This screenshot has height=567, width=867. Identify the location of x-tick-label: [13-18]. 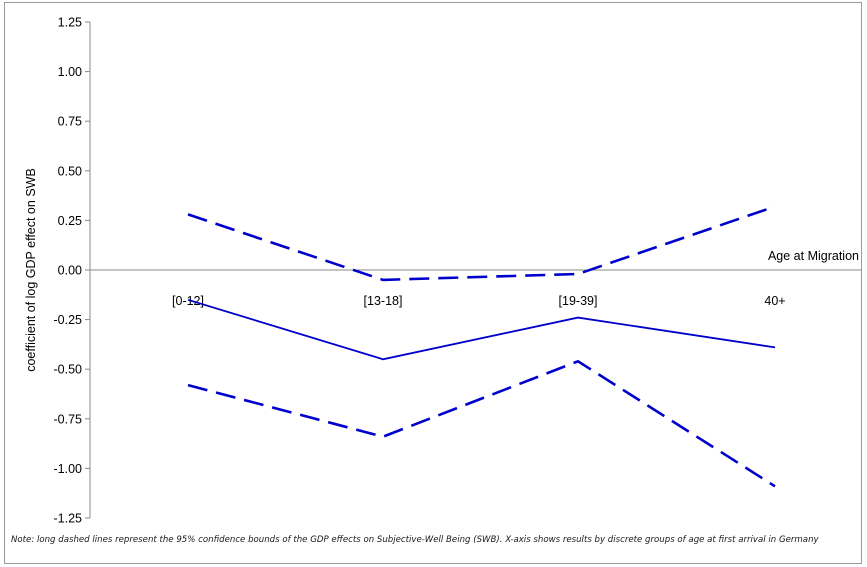
(383, 301).